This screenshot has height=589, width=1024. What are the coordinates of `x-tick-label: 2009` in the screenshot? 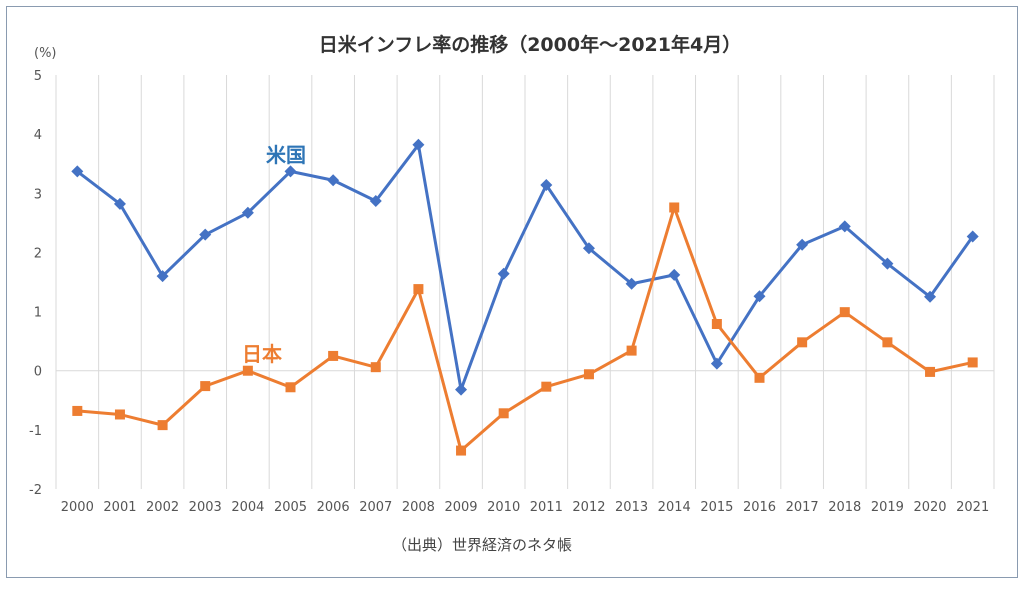 It's located at (460, 507).